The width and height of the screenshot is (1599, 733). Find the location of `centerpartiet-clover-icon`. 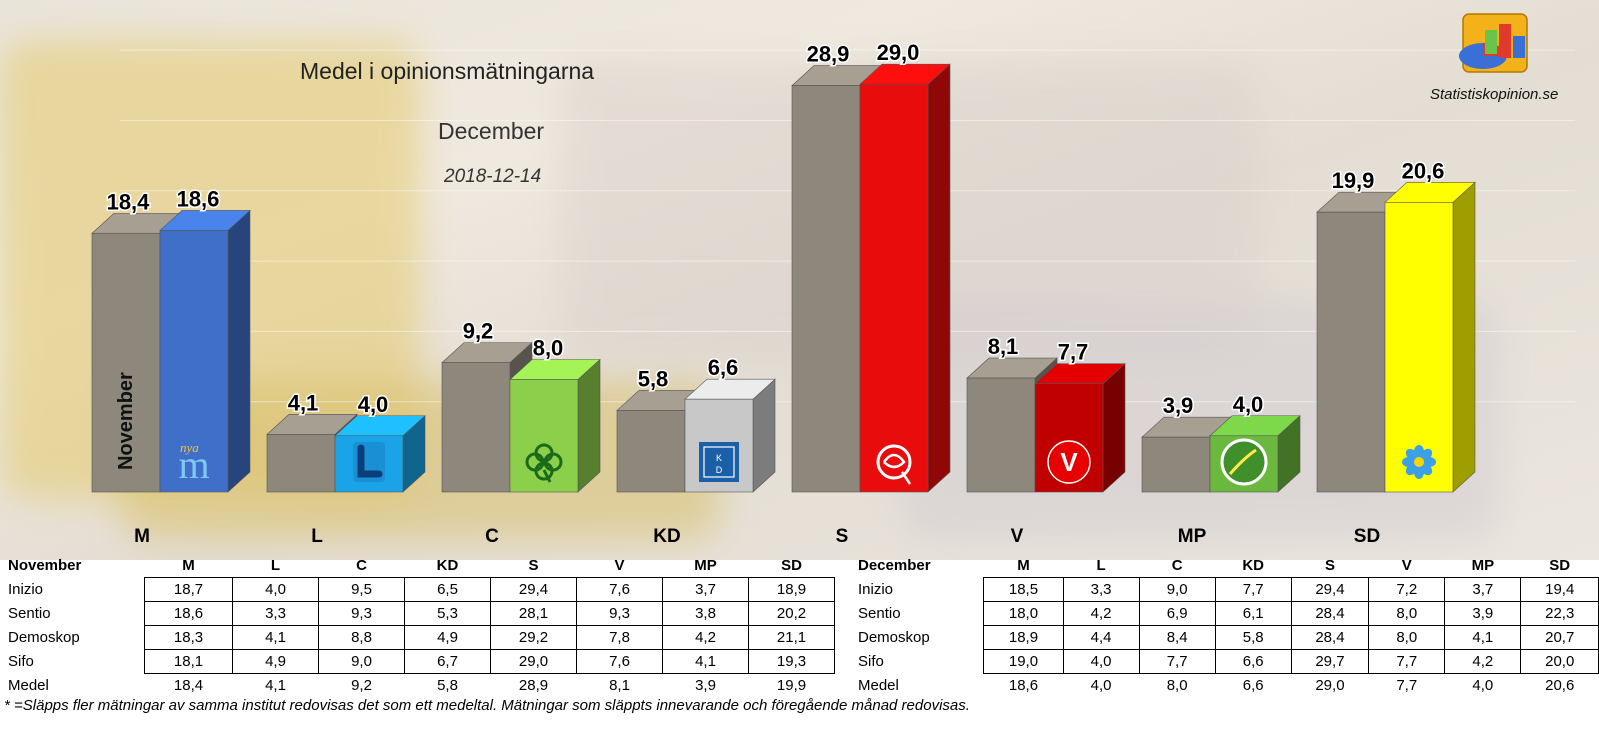

centerpartiet-clover-icon is located at coordinates (544, 463).